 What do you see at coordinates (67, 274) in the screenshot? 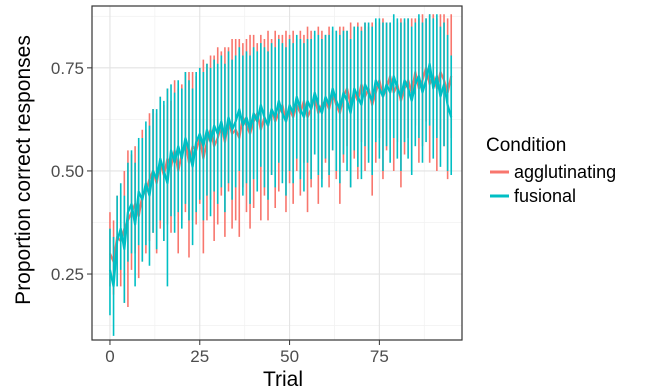
I see `y-tick-label: 0.25` at bounding box center [67, 274].